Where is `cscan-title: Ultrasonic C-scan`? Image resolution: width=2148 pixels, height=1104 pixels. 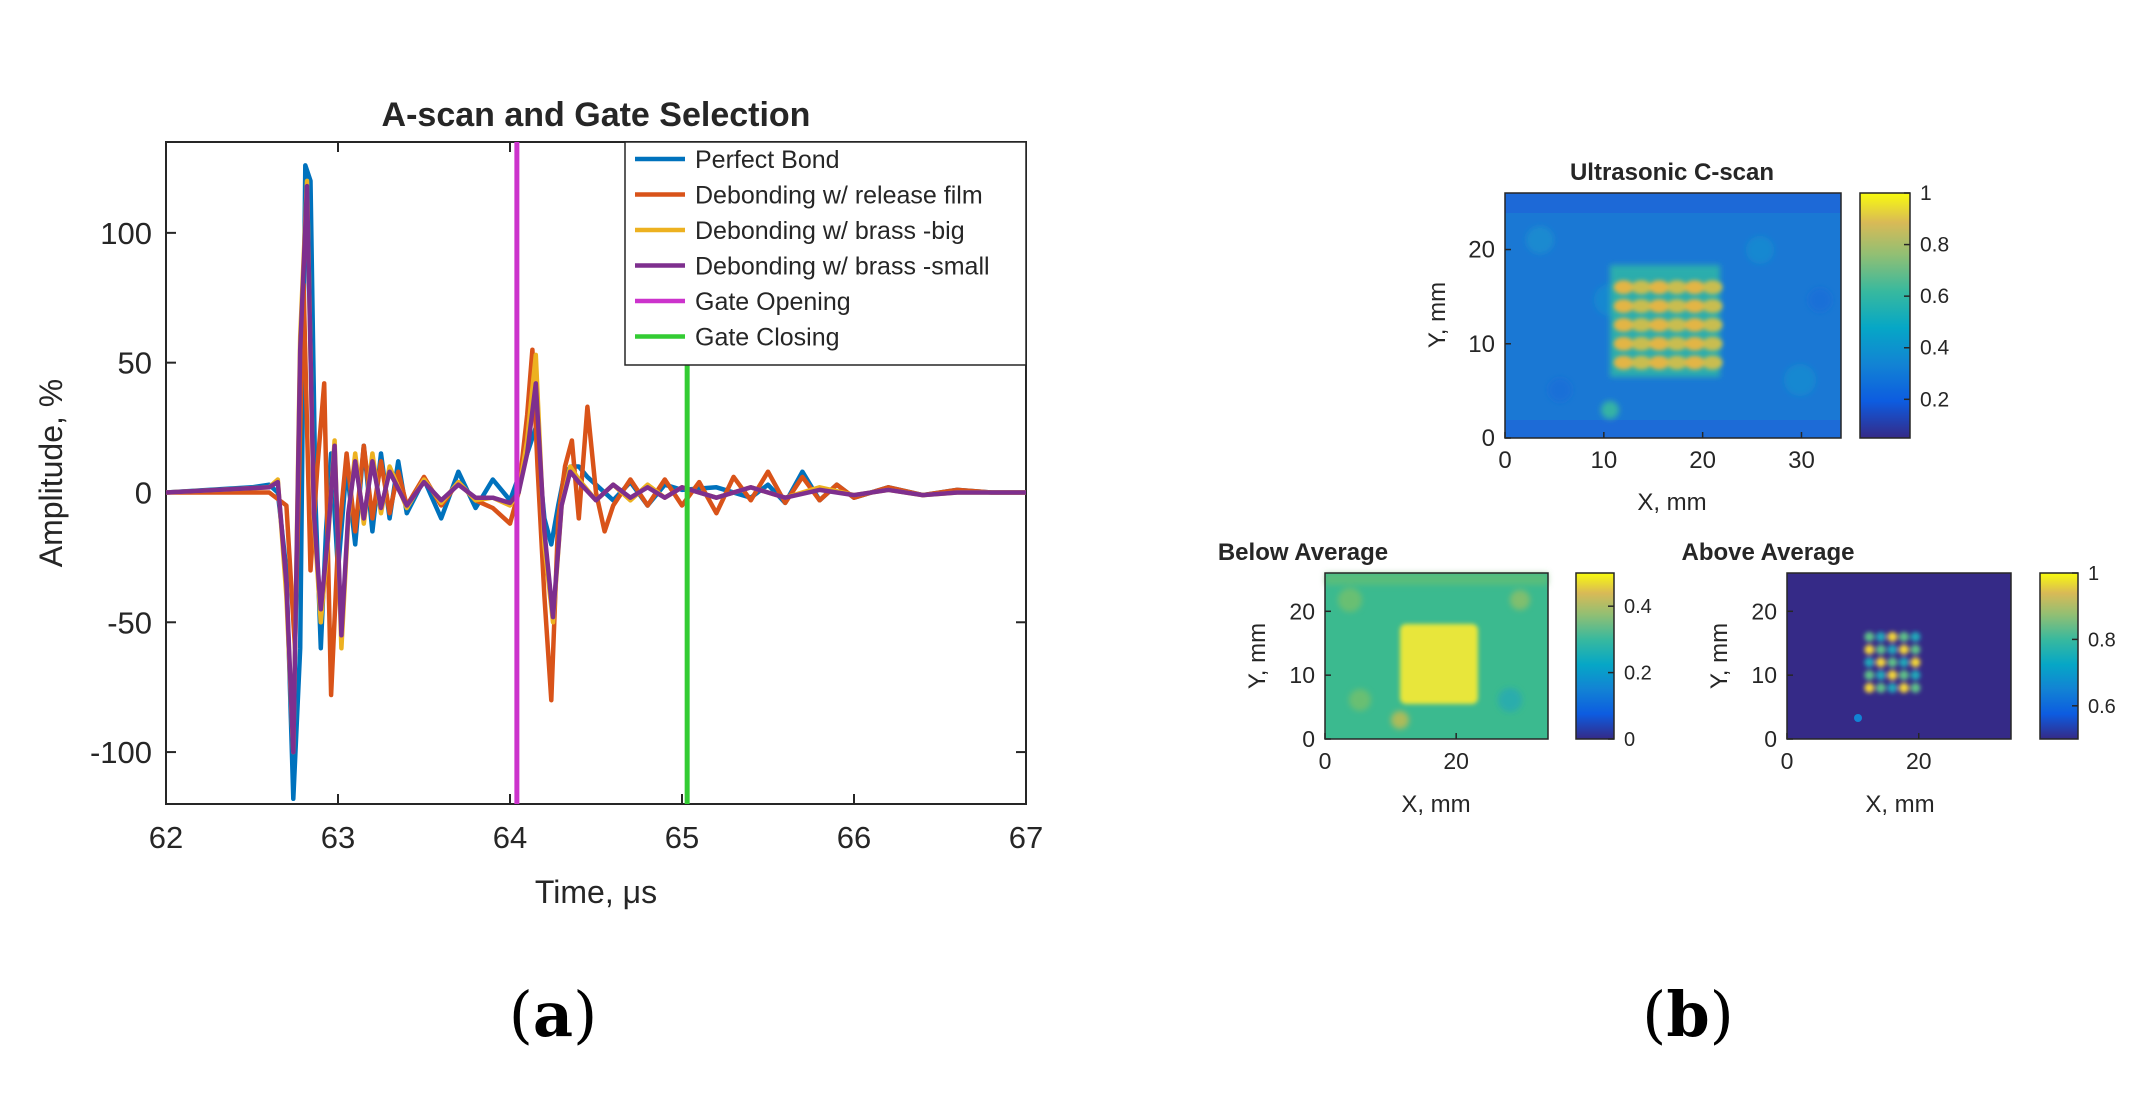 cscan-title: Ultrasonic C-scan is located at coordinates (1672, 172).